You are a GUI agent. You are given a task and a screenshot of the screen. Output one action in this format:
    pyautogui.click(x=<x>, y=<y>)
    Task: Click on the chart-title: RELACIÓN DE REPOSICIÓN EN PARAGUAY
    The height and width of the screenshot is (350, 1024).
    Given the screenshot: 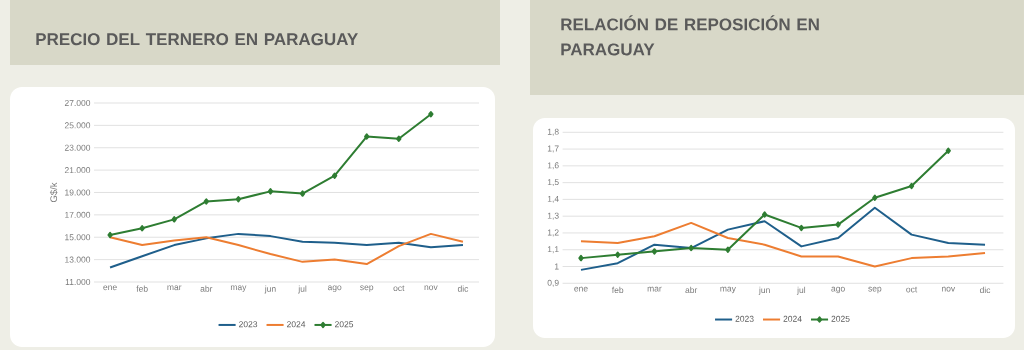 What is the action you would take?
    pyautogui.click(x=690, y=35)
    